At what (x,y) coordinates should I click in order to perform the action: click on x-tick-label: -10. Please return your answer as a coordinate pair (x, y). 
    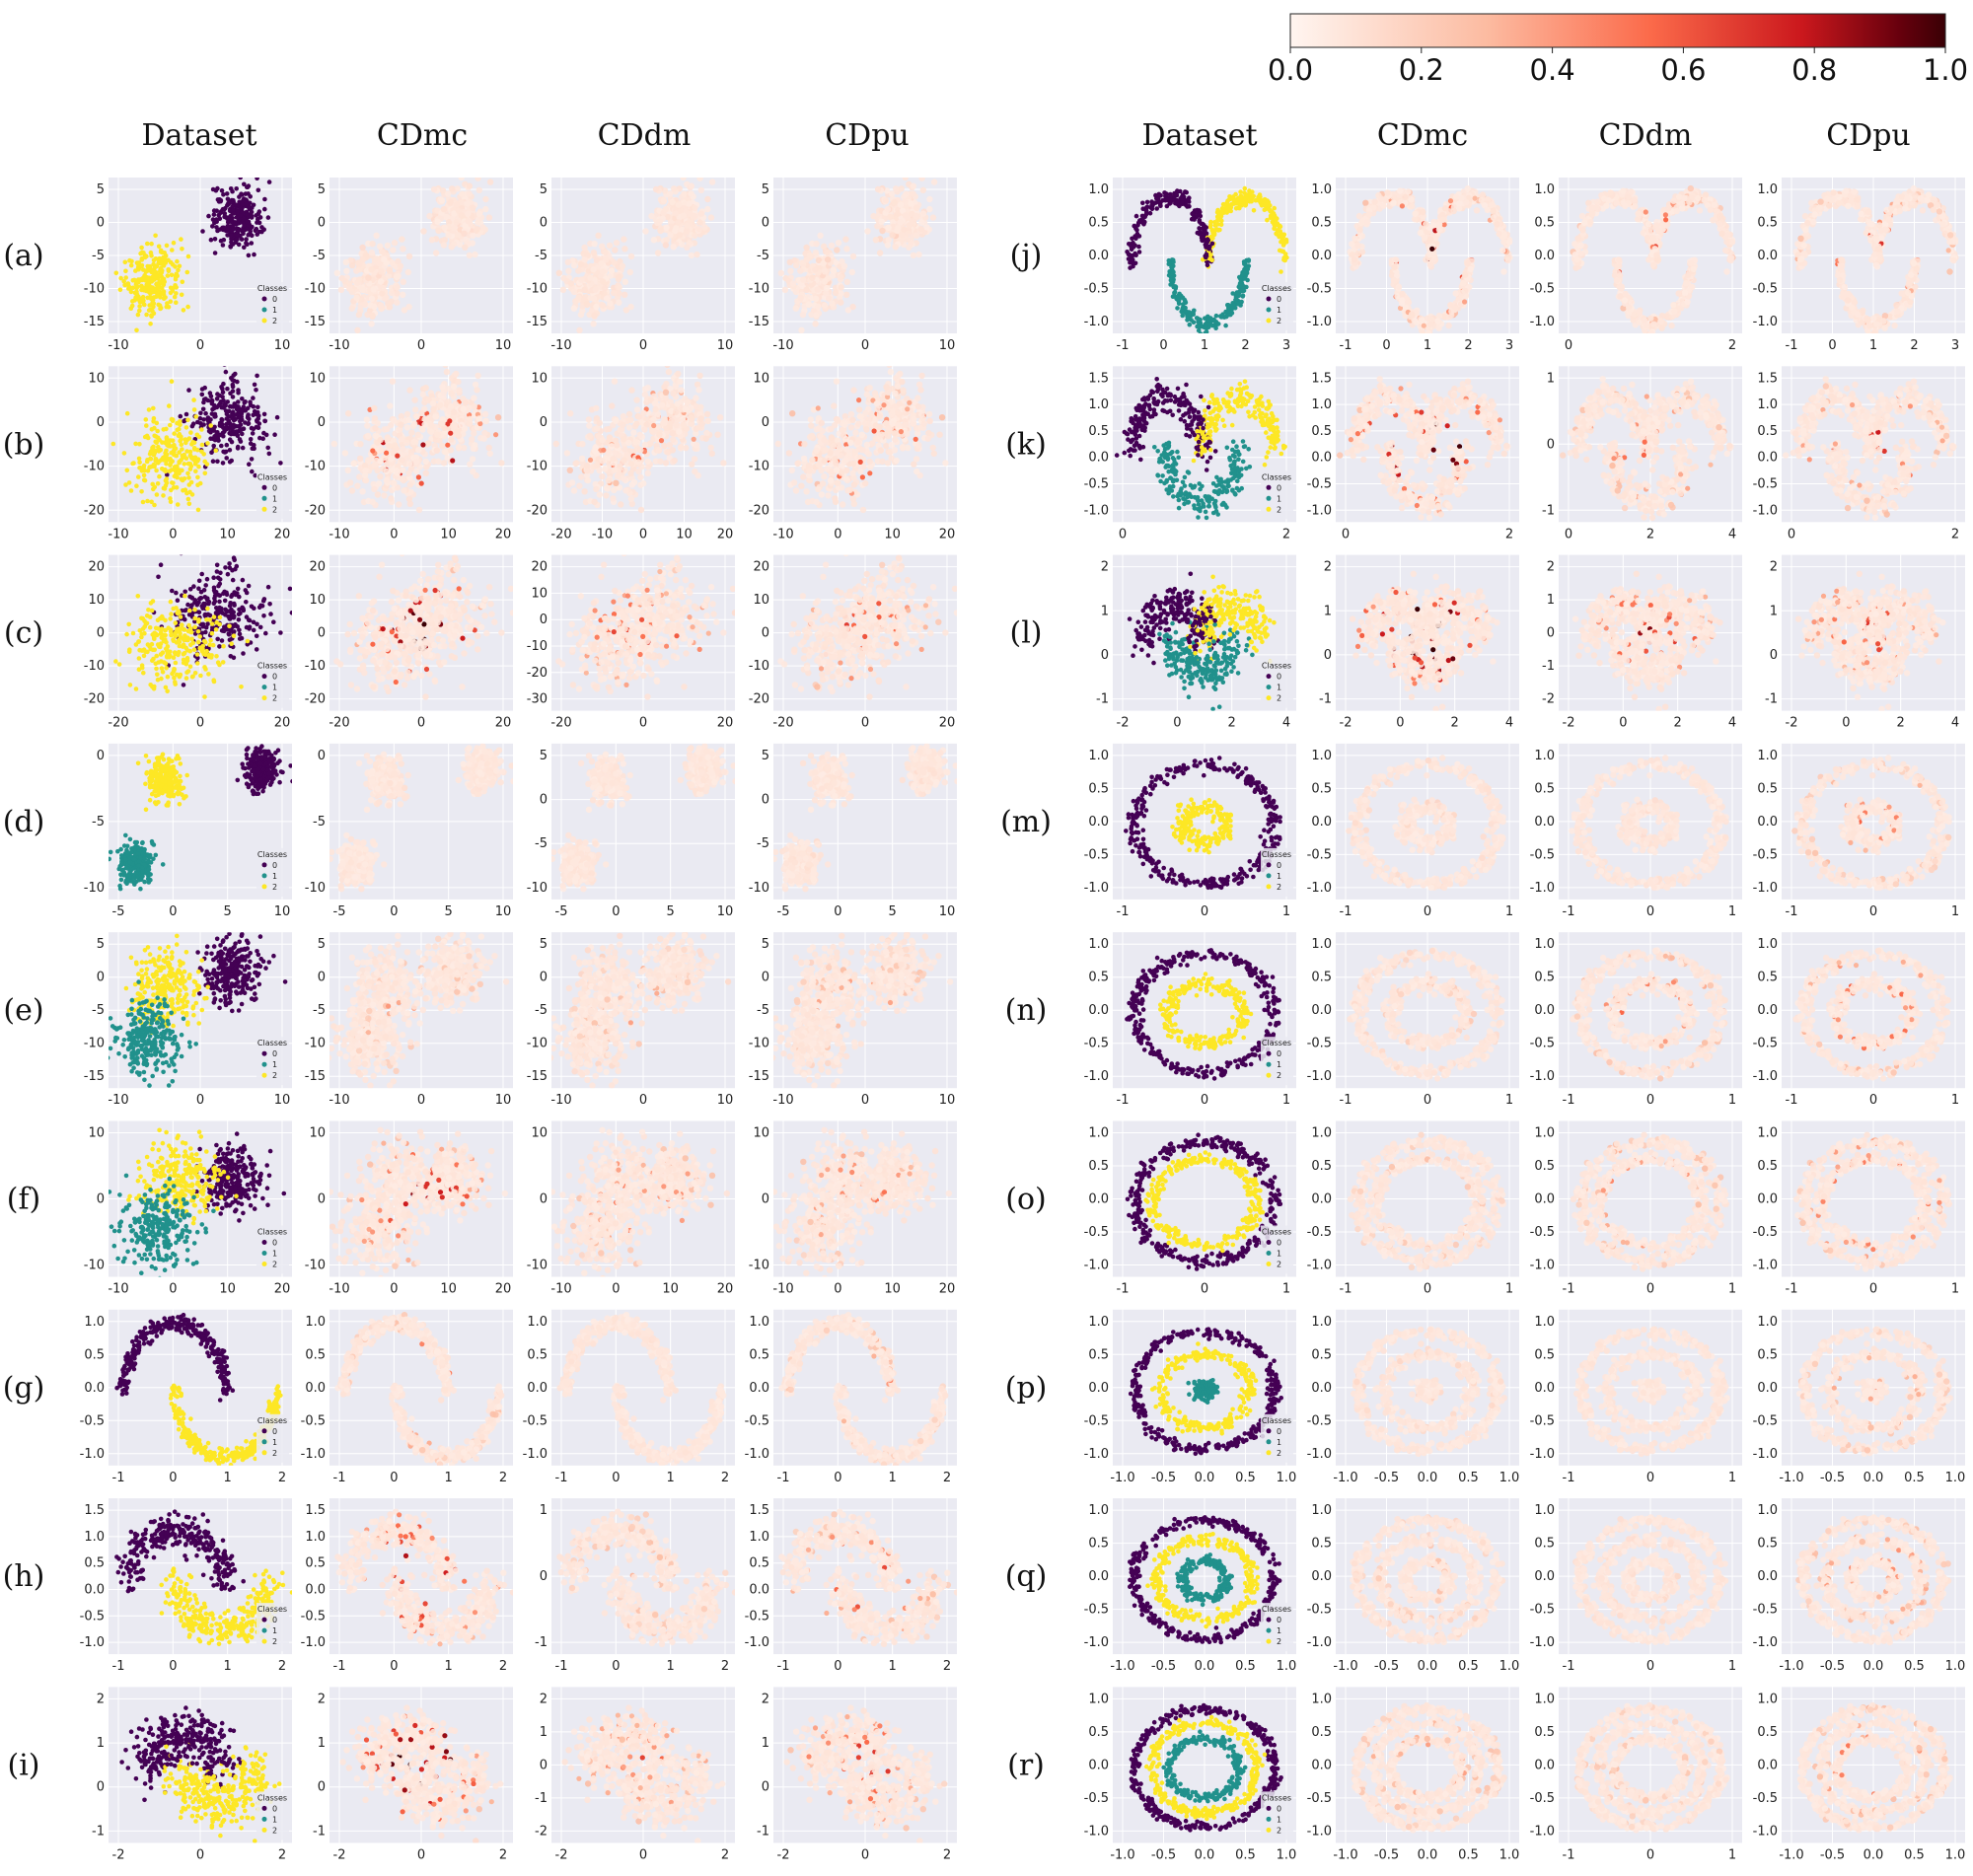
    Looking at the image, I should click on (118, 534).